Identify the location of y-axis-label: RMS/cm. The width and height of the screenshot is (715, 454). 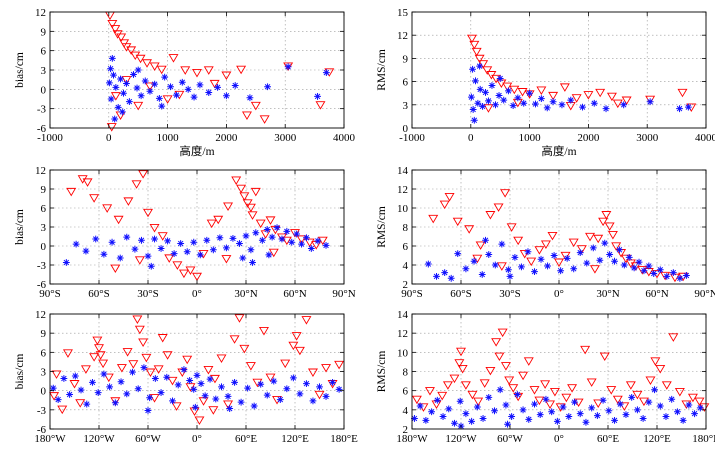
(382, 70).